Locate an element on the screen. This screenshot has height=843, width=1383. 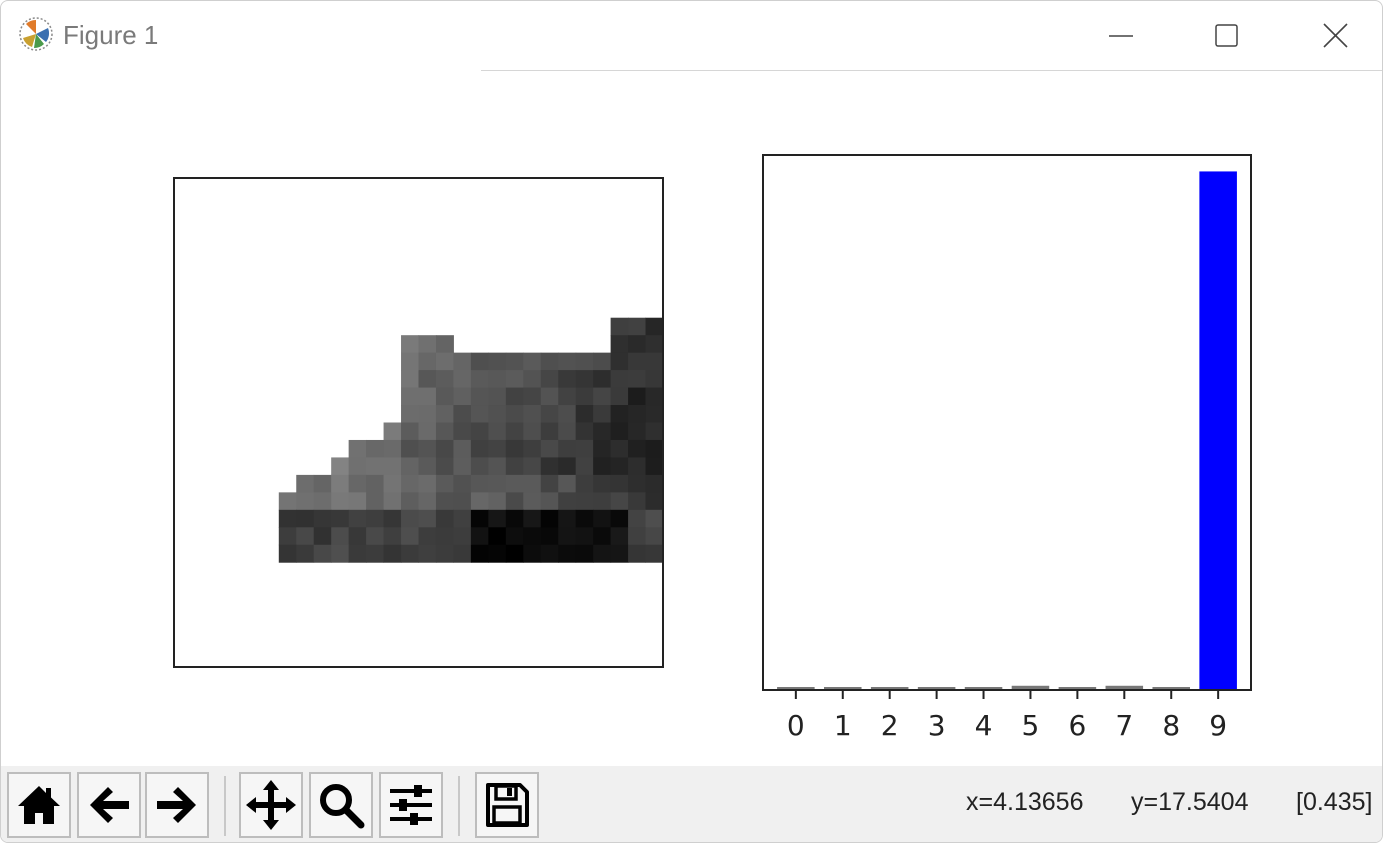
title-bar: Figure 1 is located at coordinates (691, 36).